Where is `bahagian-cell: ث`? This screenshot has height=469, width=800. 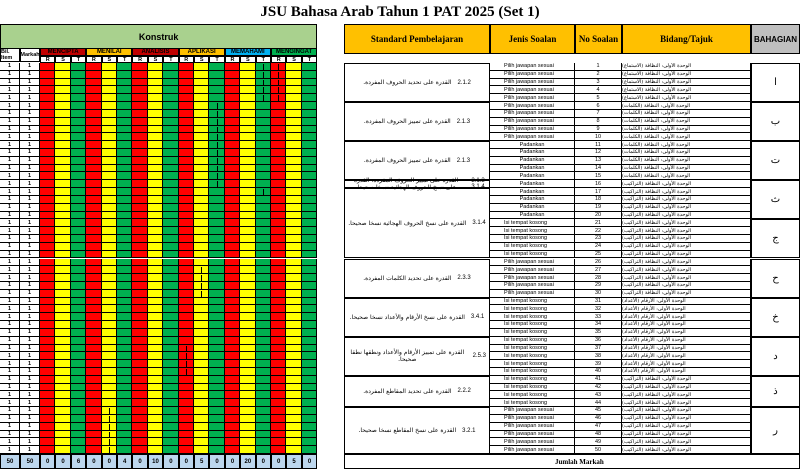 bahagian-cell: ث is located at coordinates (775, 200).